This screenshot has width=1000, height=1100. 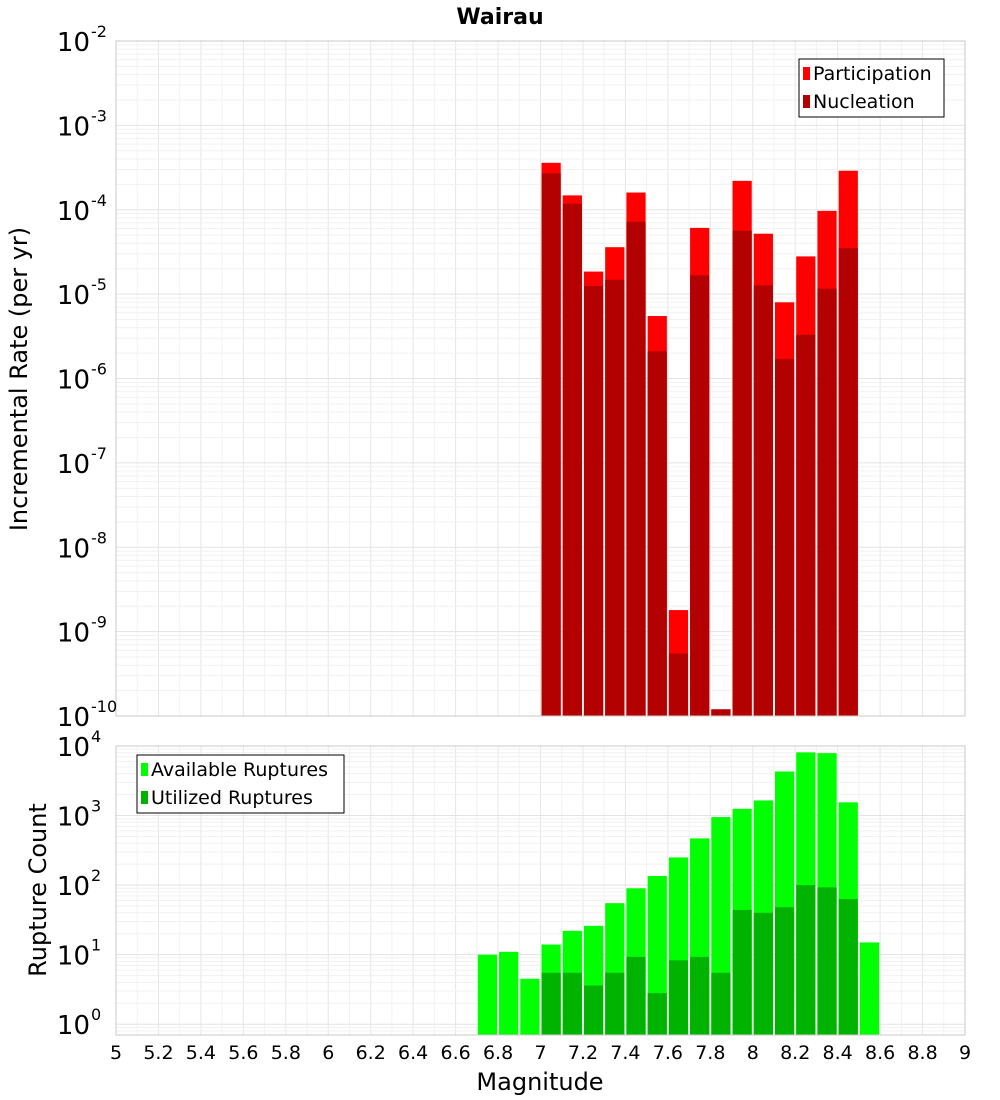 What do you see at coordinates (455, 1053) in the screenshot?
I see `x-tick-label: 6.6` at bounding box center [455, 1053].